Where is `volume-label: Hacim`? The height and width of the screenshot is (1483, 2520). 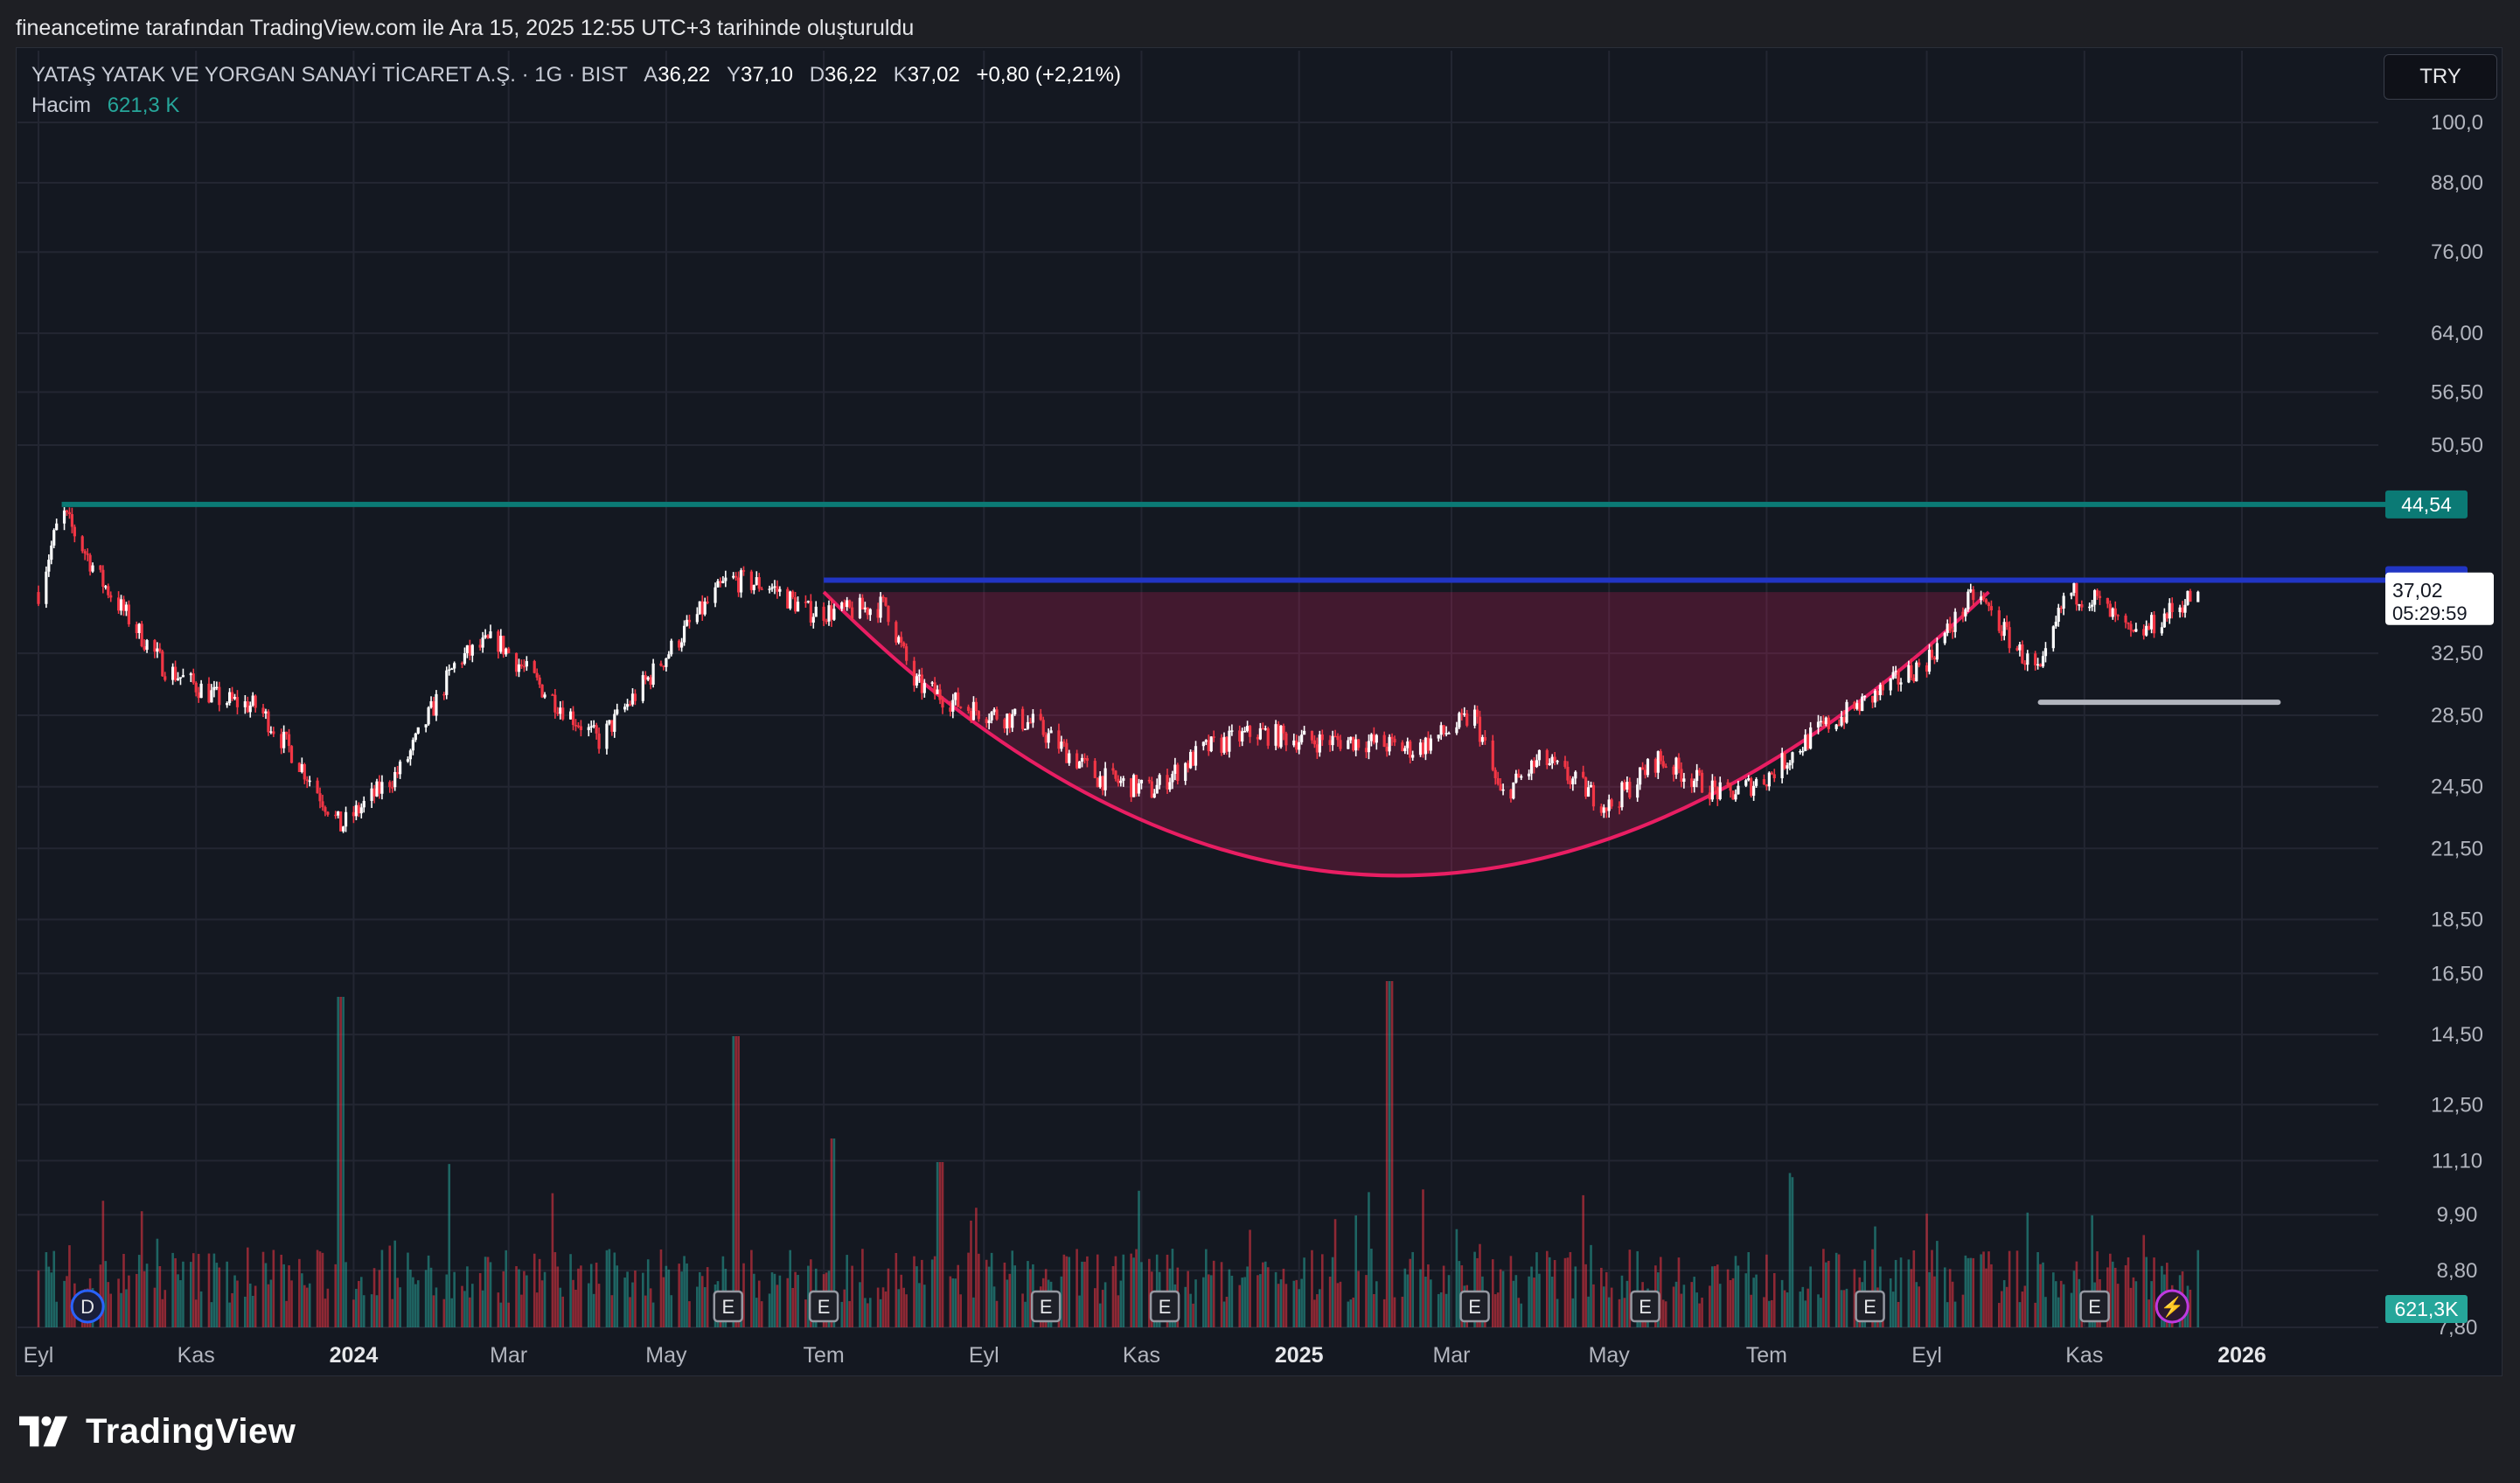
volume-label: Hacim is located at coordinates (61, 105).